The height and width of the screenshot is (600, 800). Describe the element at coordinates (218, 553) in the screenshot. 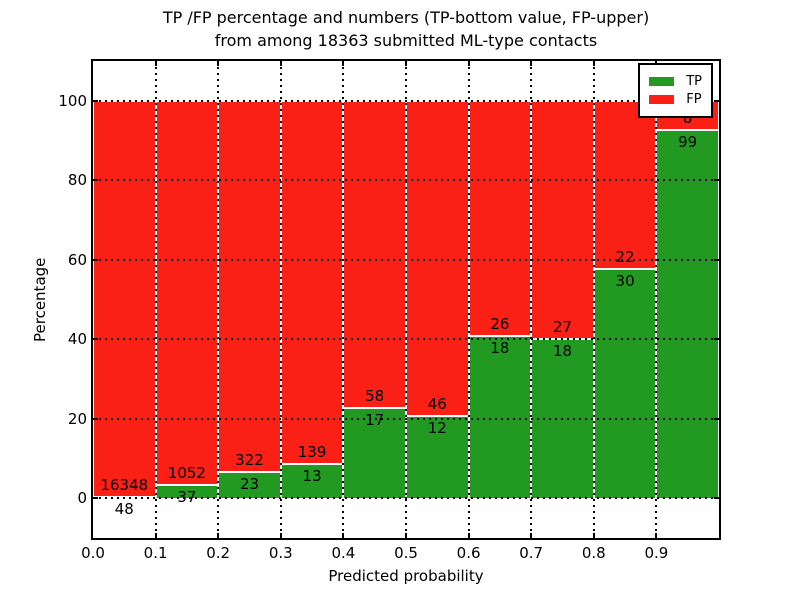

I see `x-tick-label: 0.2` at that location.